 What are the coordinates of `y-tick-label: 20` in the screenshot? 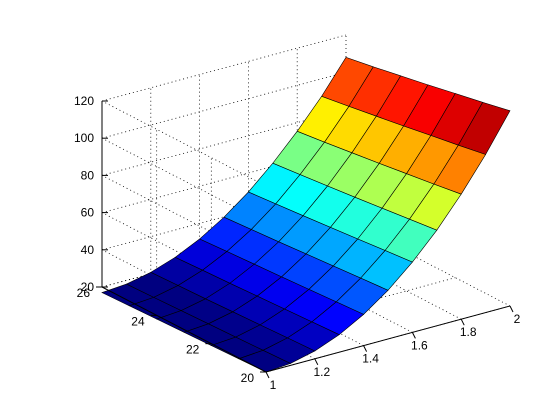 It's located at (248, 378).